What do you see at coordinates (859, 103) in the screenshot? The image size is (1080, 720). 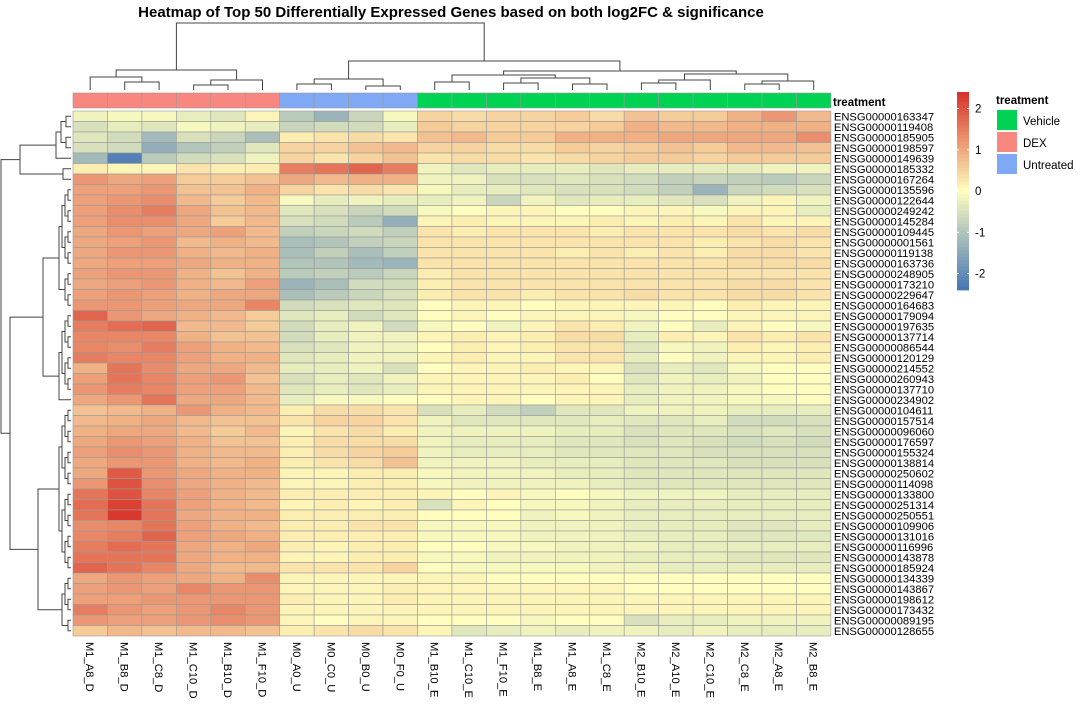 I see `annotation-title: treatment` at bounding box center [859, 103].